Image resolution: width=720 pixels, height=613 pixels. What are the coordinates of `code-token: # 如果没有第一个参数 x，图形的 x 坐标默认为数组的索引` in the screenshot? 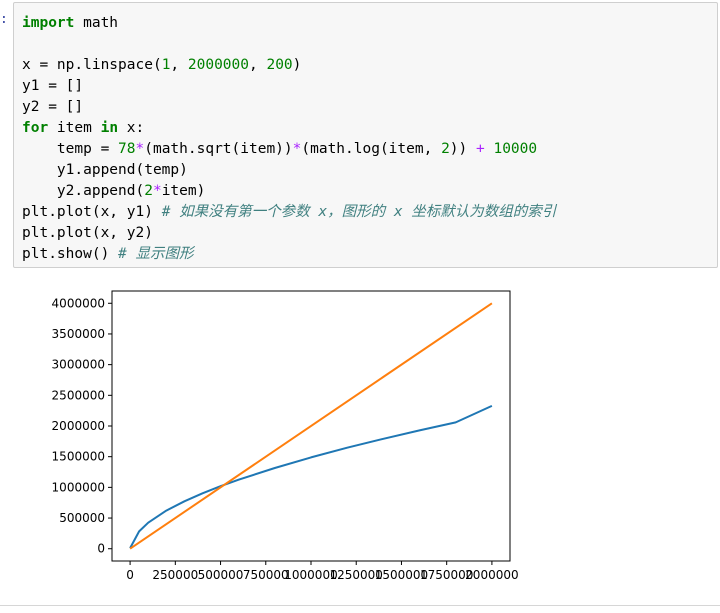 It's located at (359, 212).